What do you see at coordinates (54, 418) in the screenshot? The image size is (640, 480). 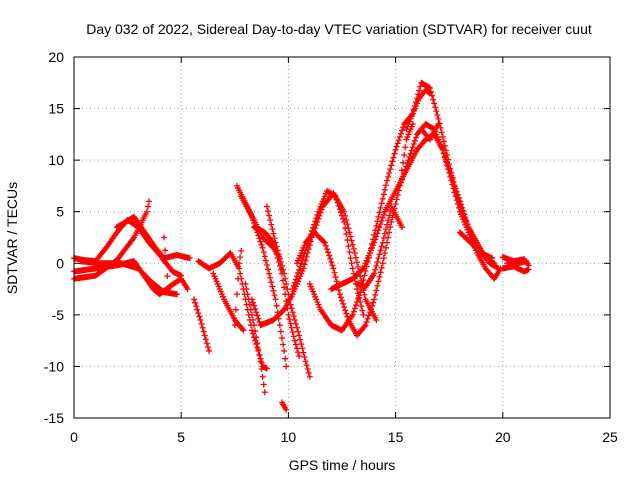 I see `y-tick-label: -15` at bounding box center [54, 418].